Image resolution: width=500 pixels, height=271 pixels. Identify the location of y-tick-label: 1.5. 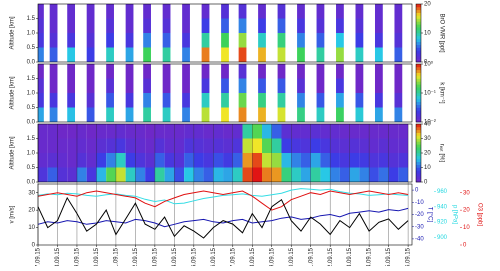
(31, 139).